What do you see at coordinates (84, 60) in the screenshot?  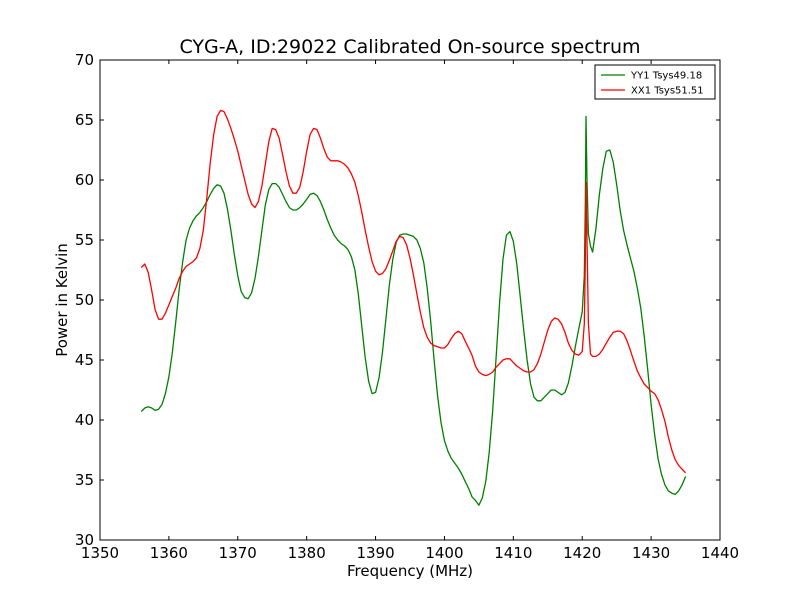 I see `y-tick-label: 70` at bounding box center [84, 60].